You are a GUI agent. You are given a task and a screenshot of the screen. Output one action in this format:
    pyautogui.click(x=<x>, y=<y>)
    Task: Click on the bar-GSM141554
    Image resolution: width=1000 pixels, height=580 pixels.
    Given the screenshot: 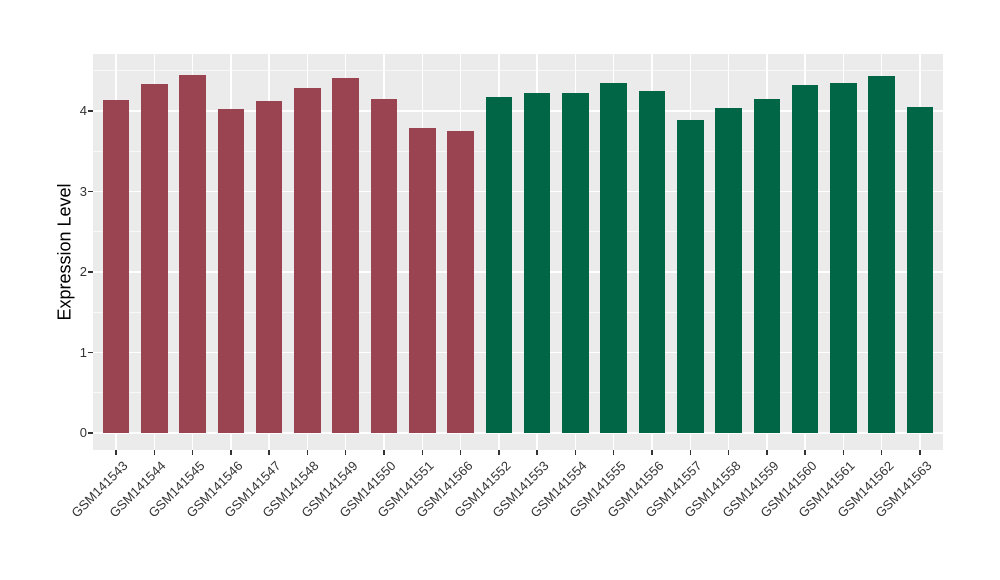 What is the action you would take?
    pyautogui.click(x=575, y=263)
    